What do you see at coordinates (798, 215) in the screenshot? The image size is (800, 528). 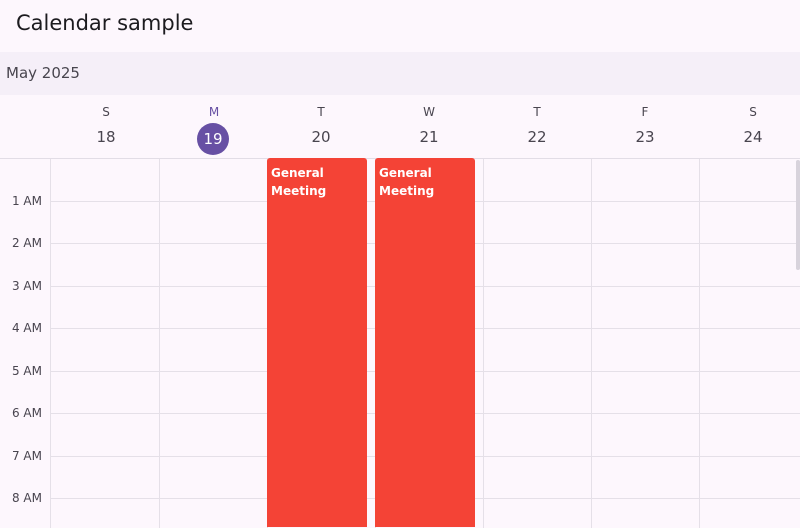 I see `vertical-scrollbar` at bounding box center [798, 215].